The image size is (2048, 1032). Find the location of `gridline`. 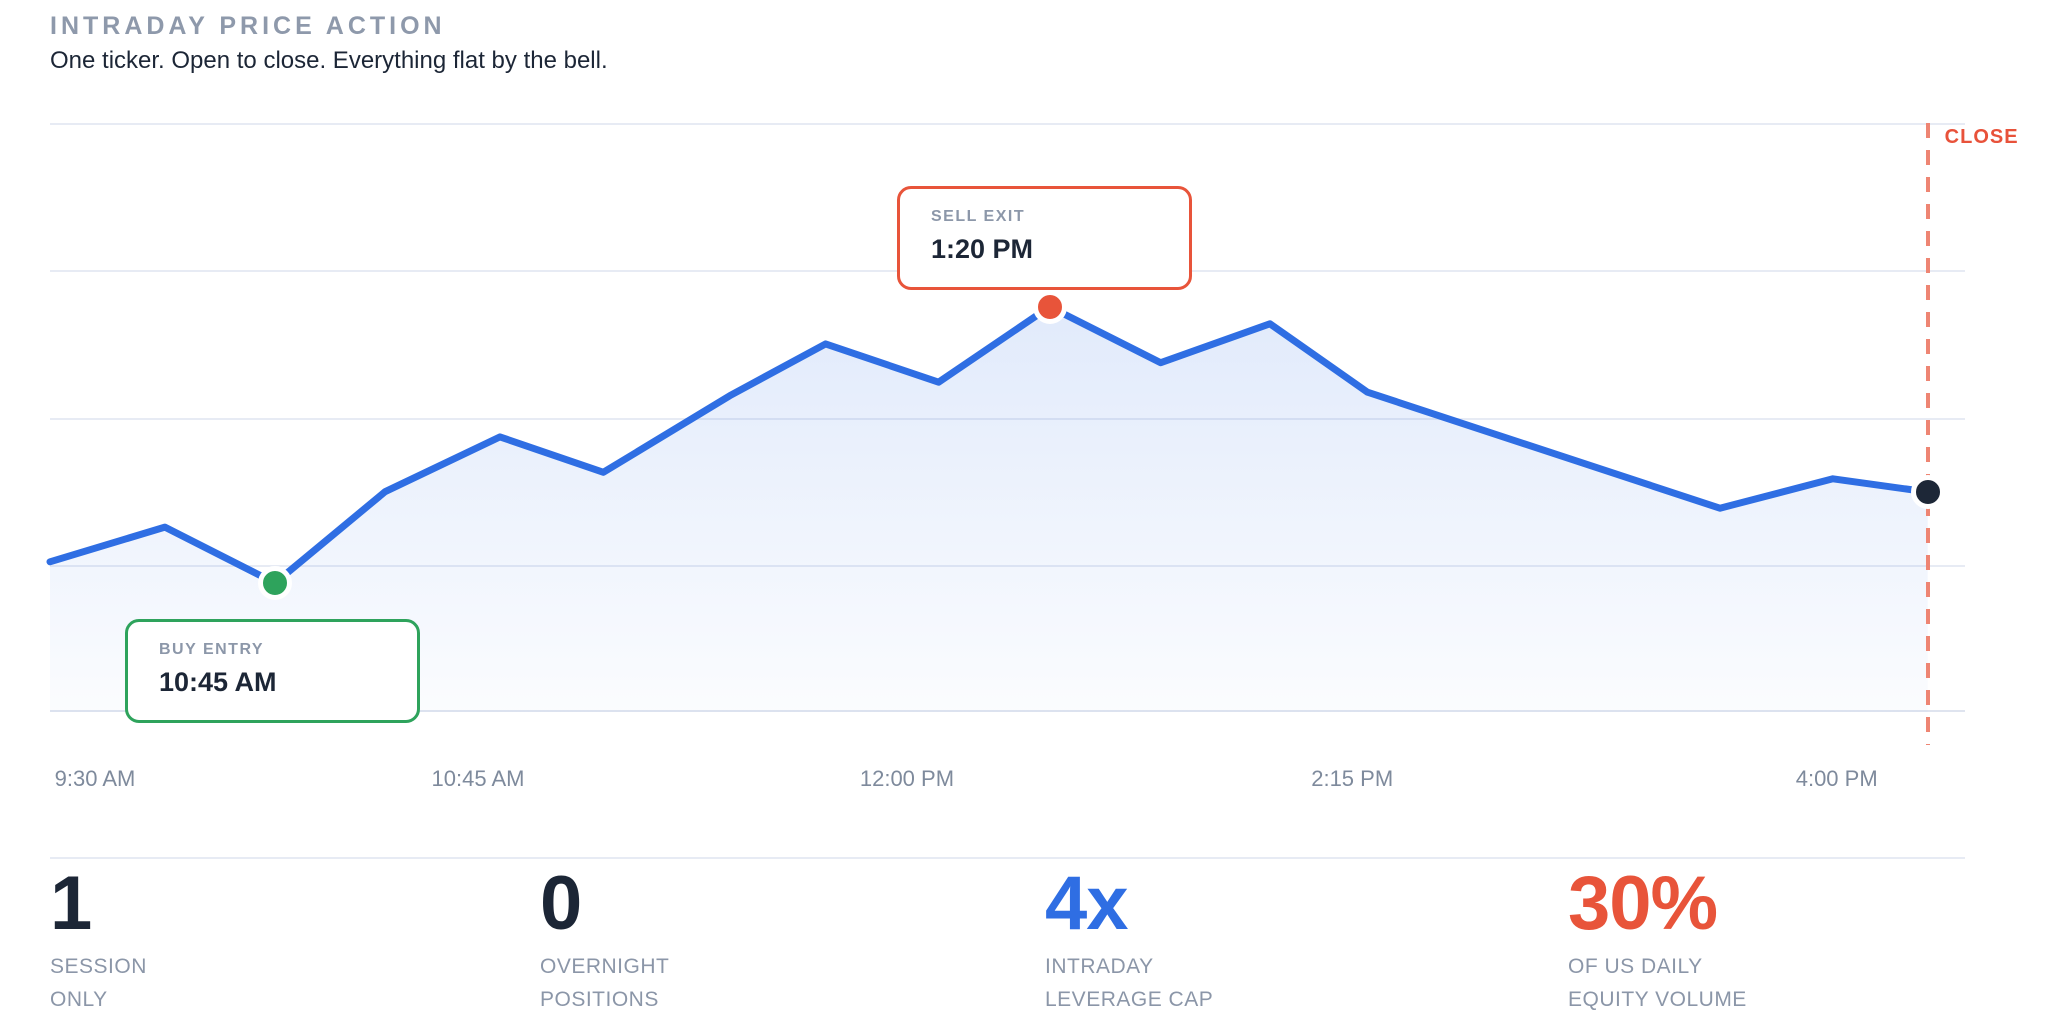

gridline is located at coordinates (1007, 124).